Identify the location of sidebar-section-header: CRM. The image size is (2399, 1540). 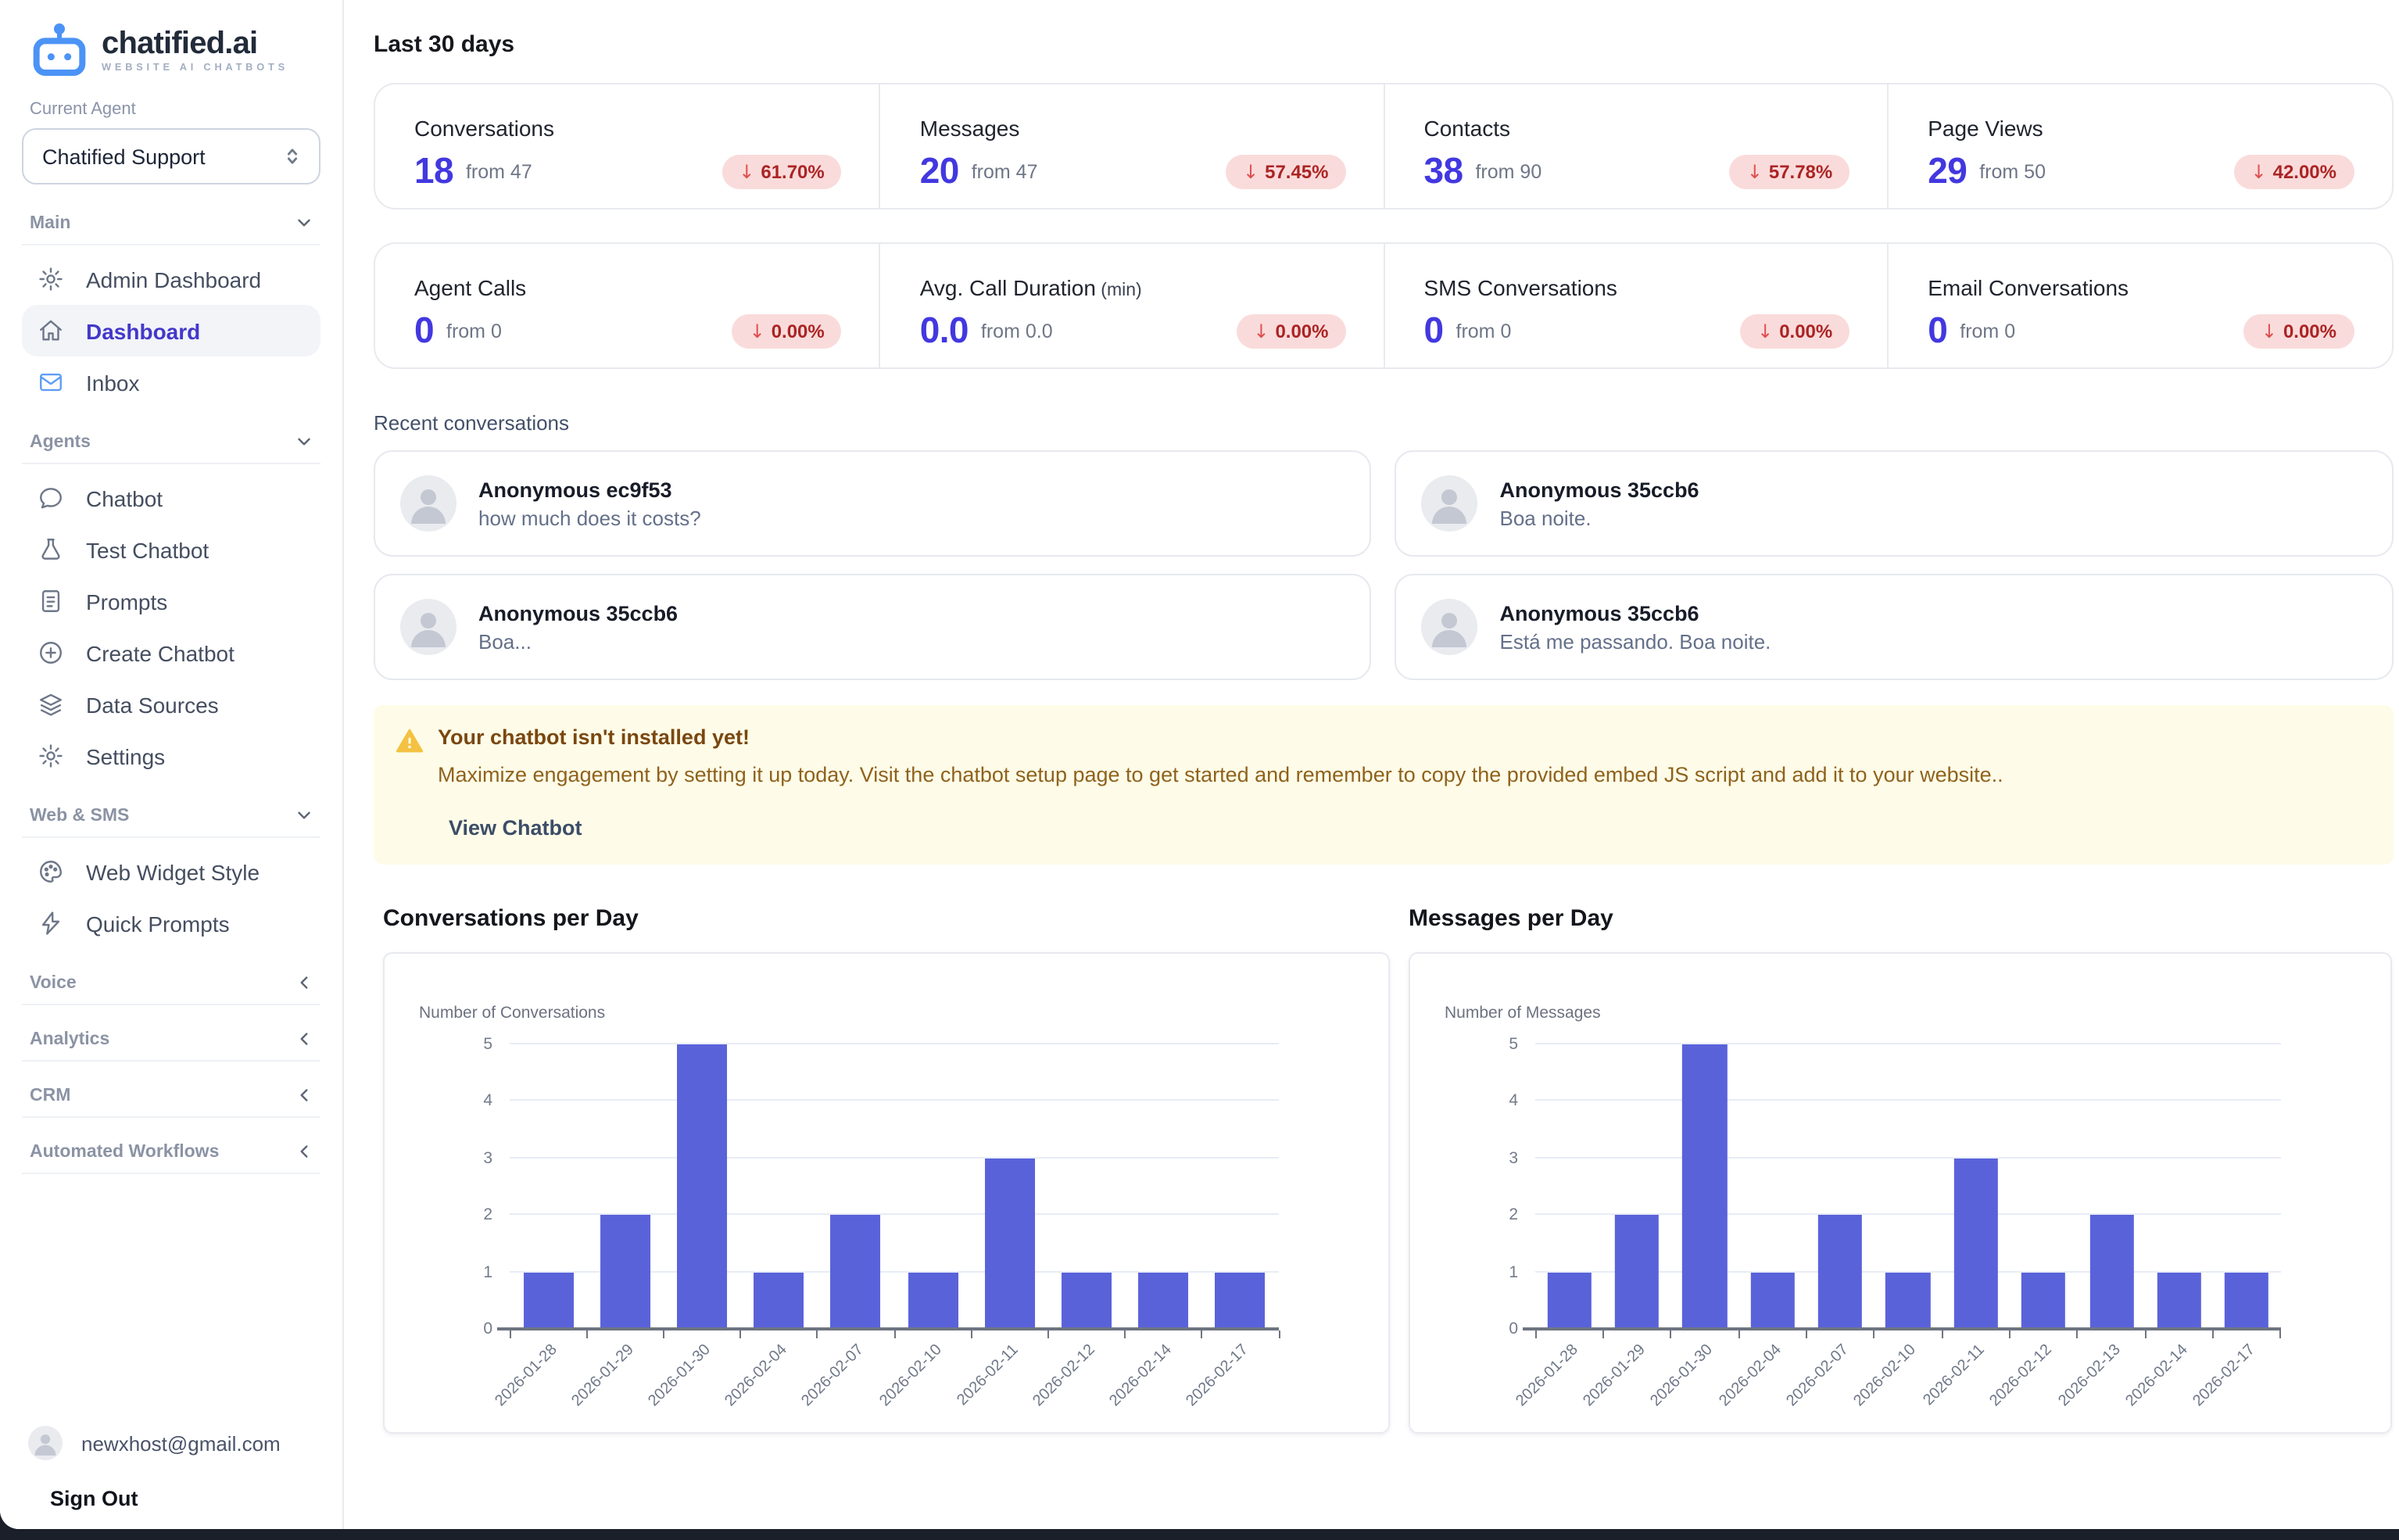
(171, 1095).